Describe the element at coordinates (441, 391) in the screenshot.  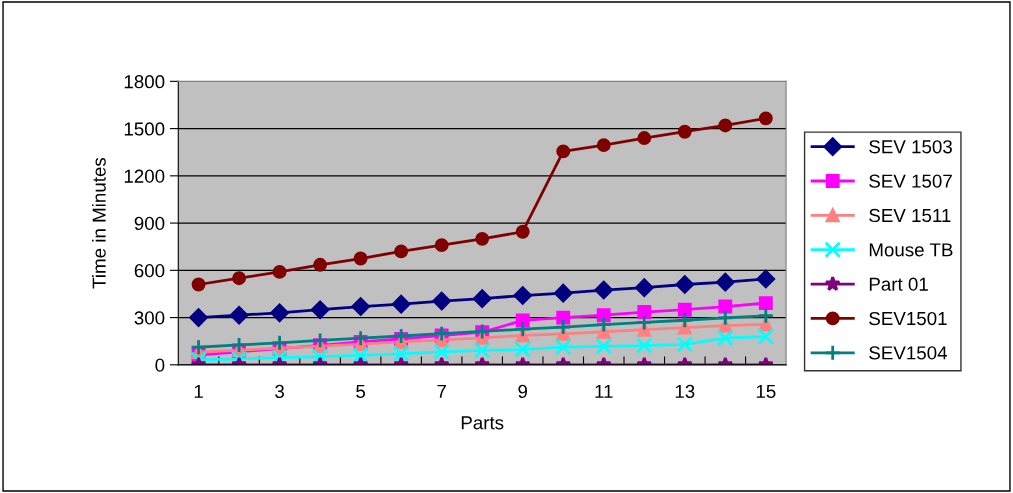
I see `x-tick-label: 7` at that location.